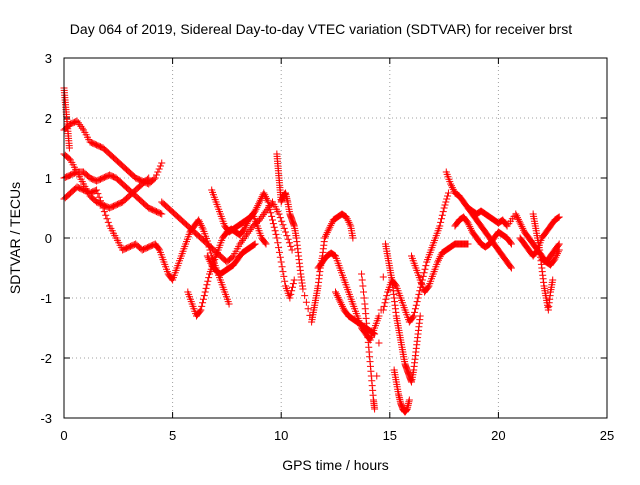 The image size is (640, 485). I want to click on x-tick-label: 25, so click(607, 435).